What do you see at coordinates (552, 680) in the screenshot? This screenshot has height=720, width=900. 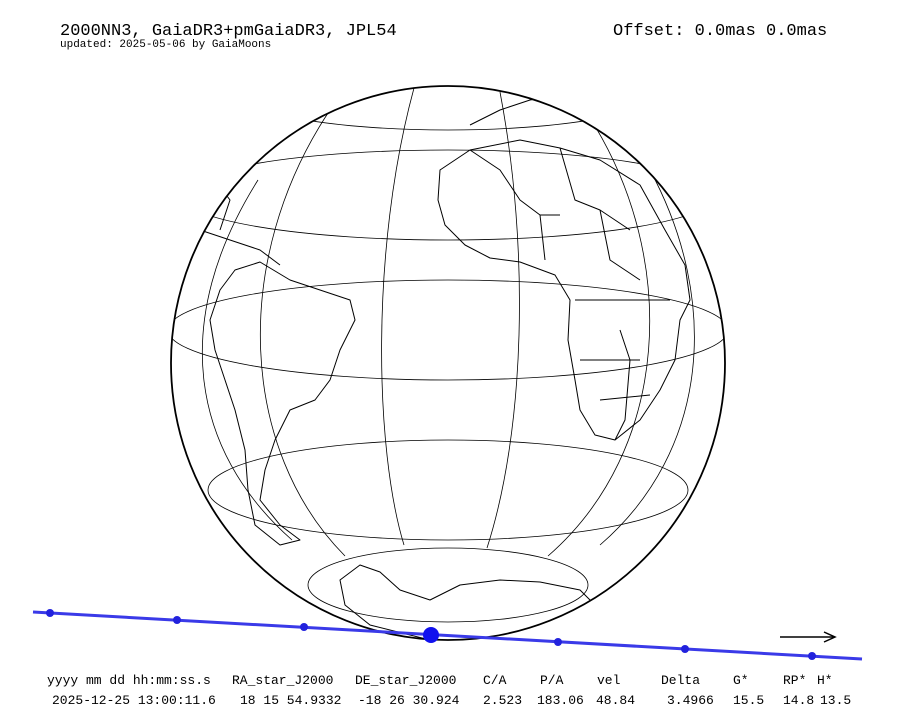 I see `table-header: P/A` at bounding box center [552, 680].